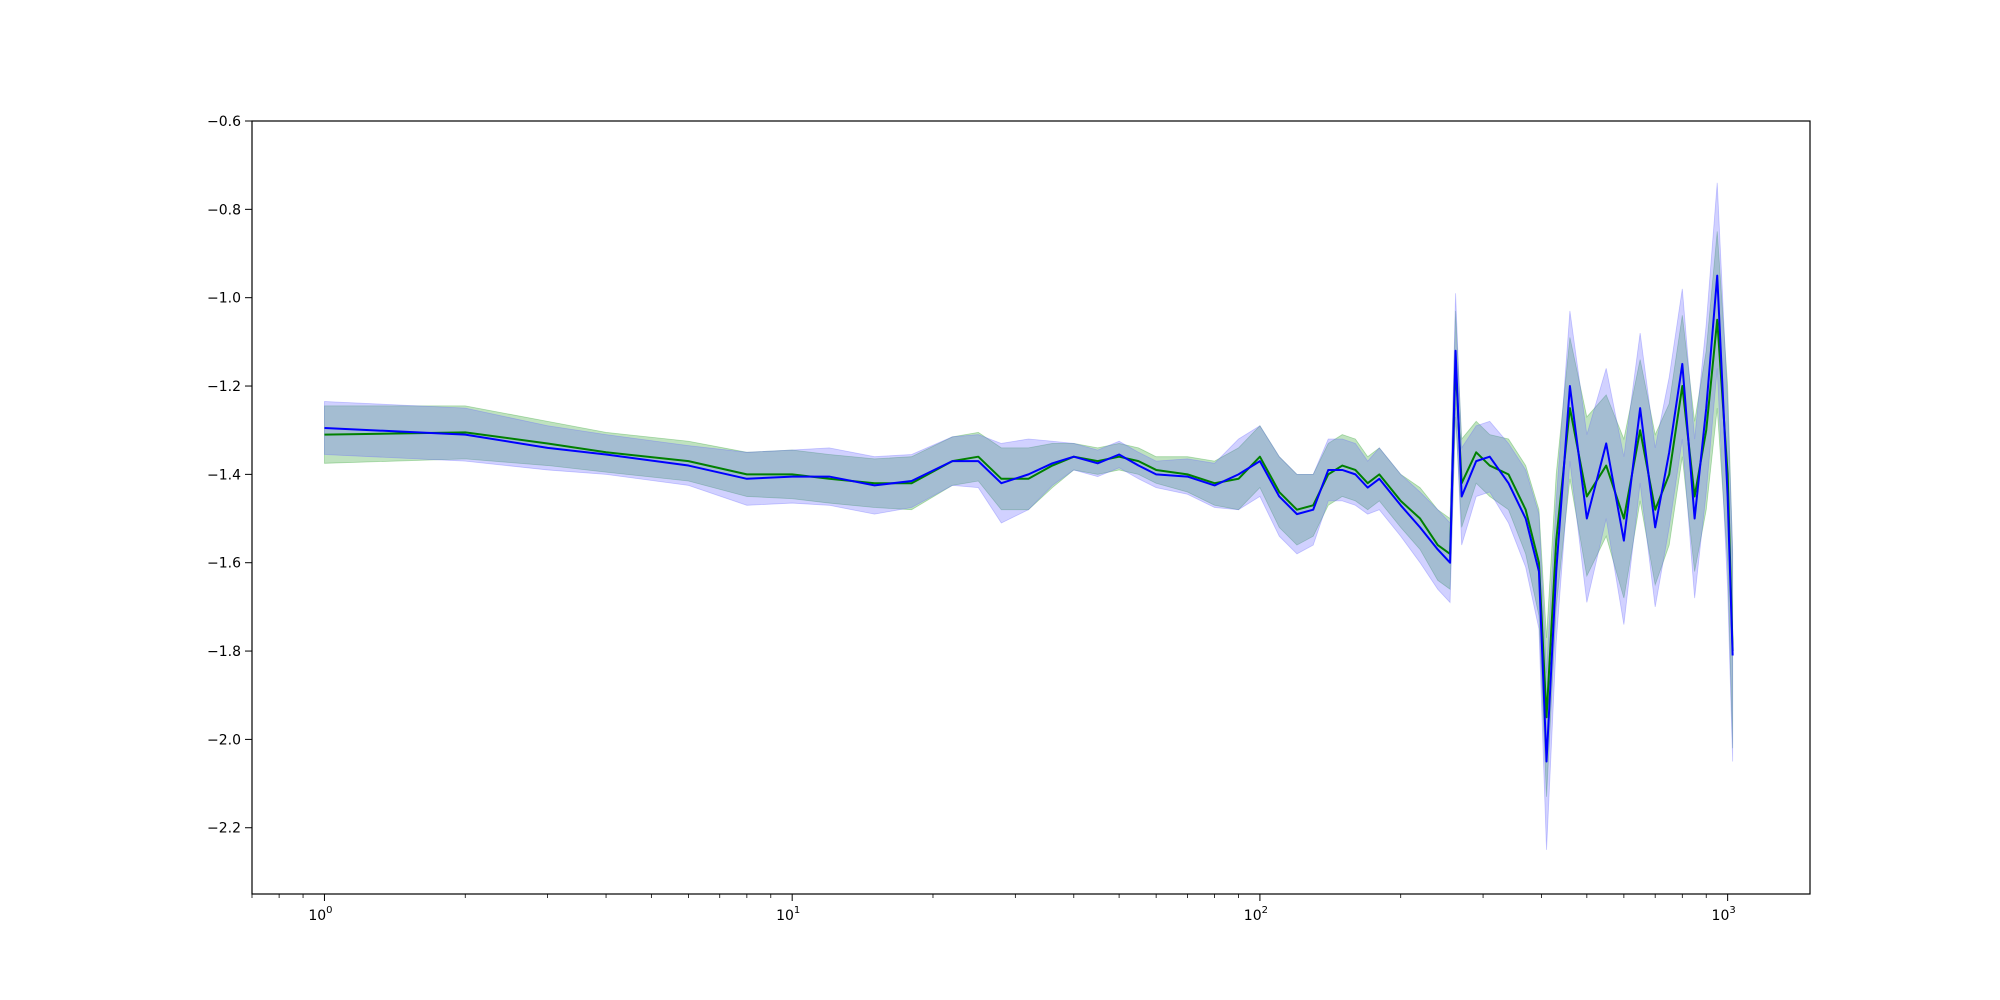 The image size is (2000, 1000). What do you see at coordinates (224, 210) in the screenshot?
I see `y-tick-label: −0.8` at bounding box center [224, 210].